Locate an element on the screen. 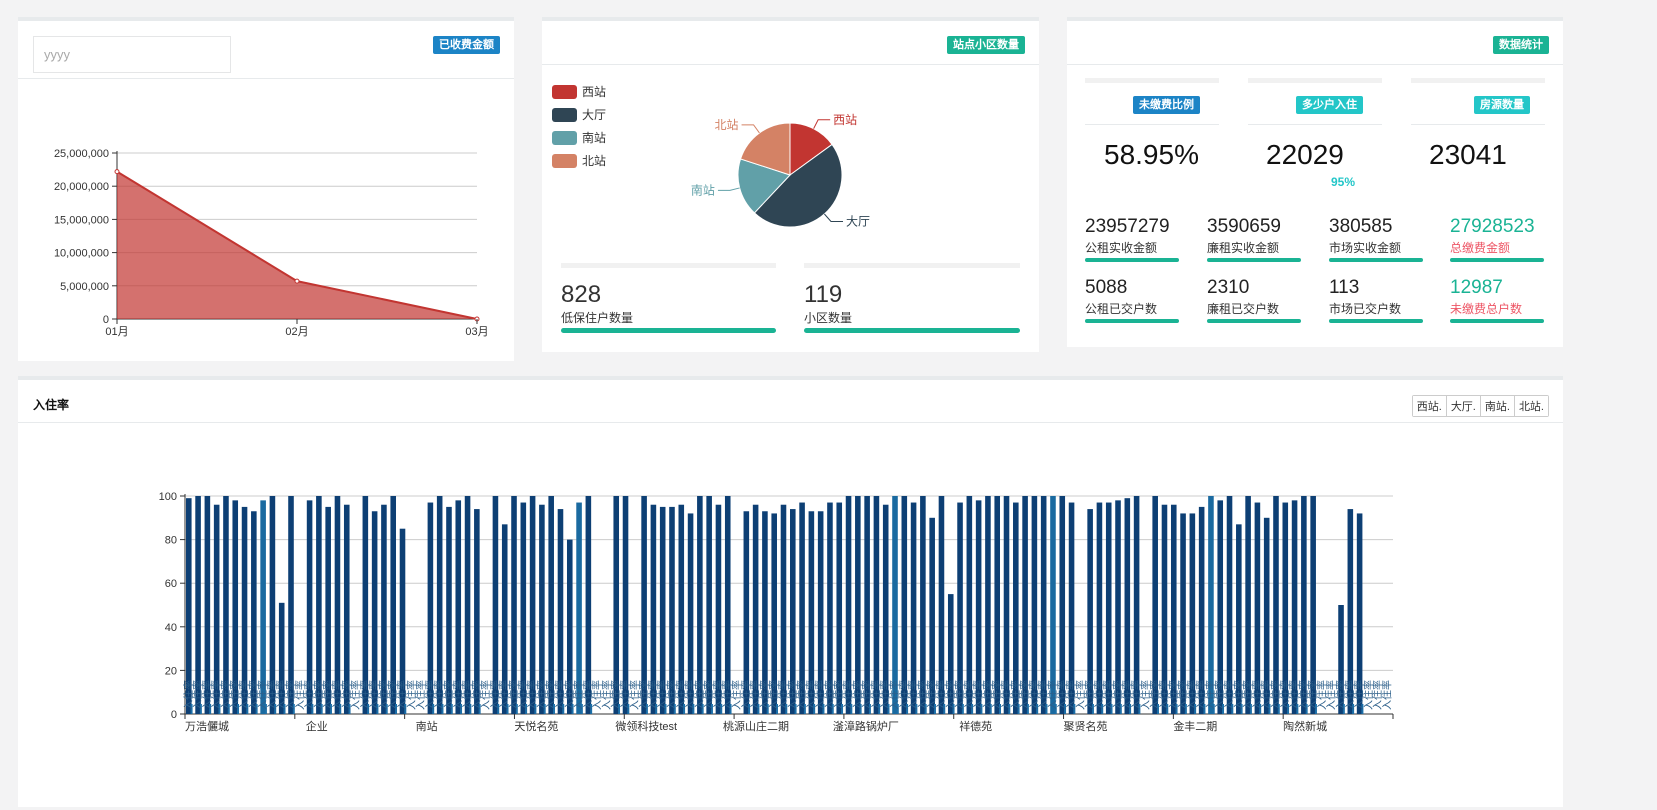 This screenshot has width=1657, height=810. amount-value: 113 is located at coordinates (1344, 287).